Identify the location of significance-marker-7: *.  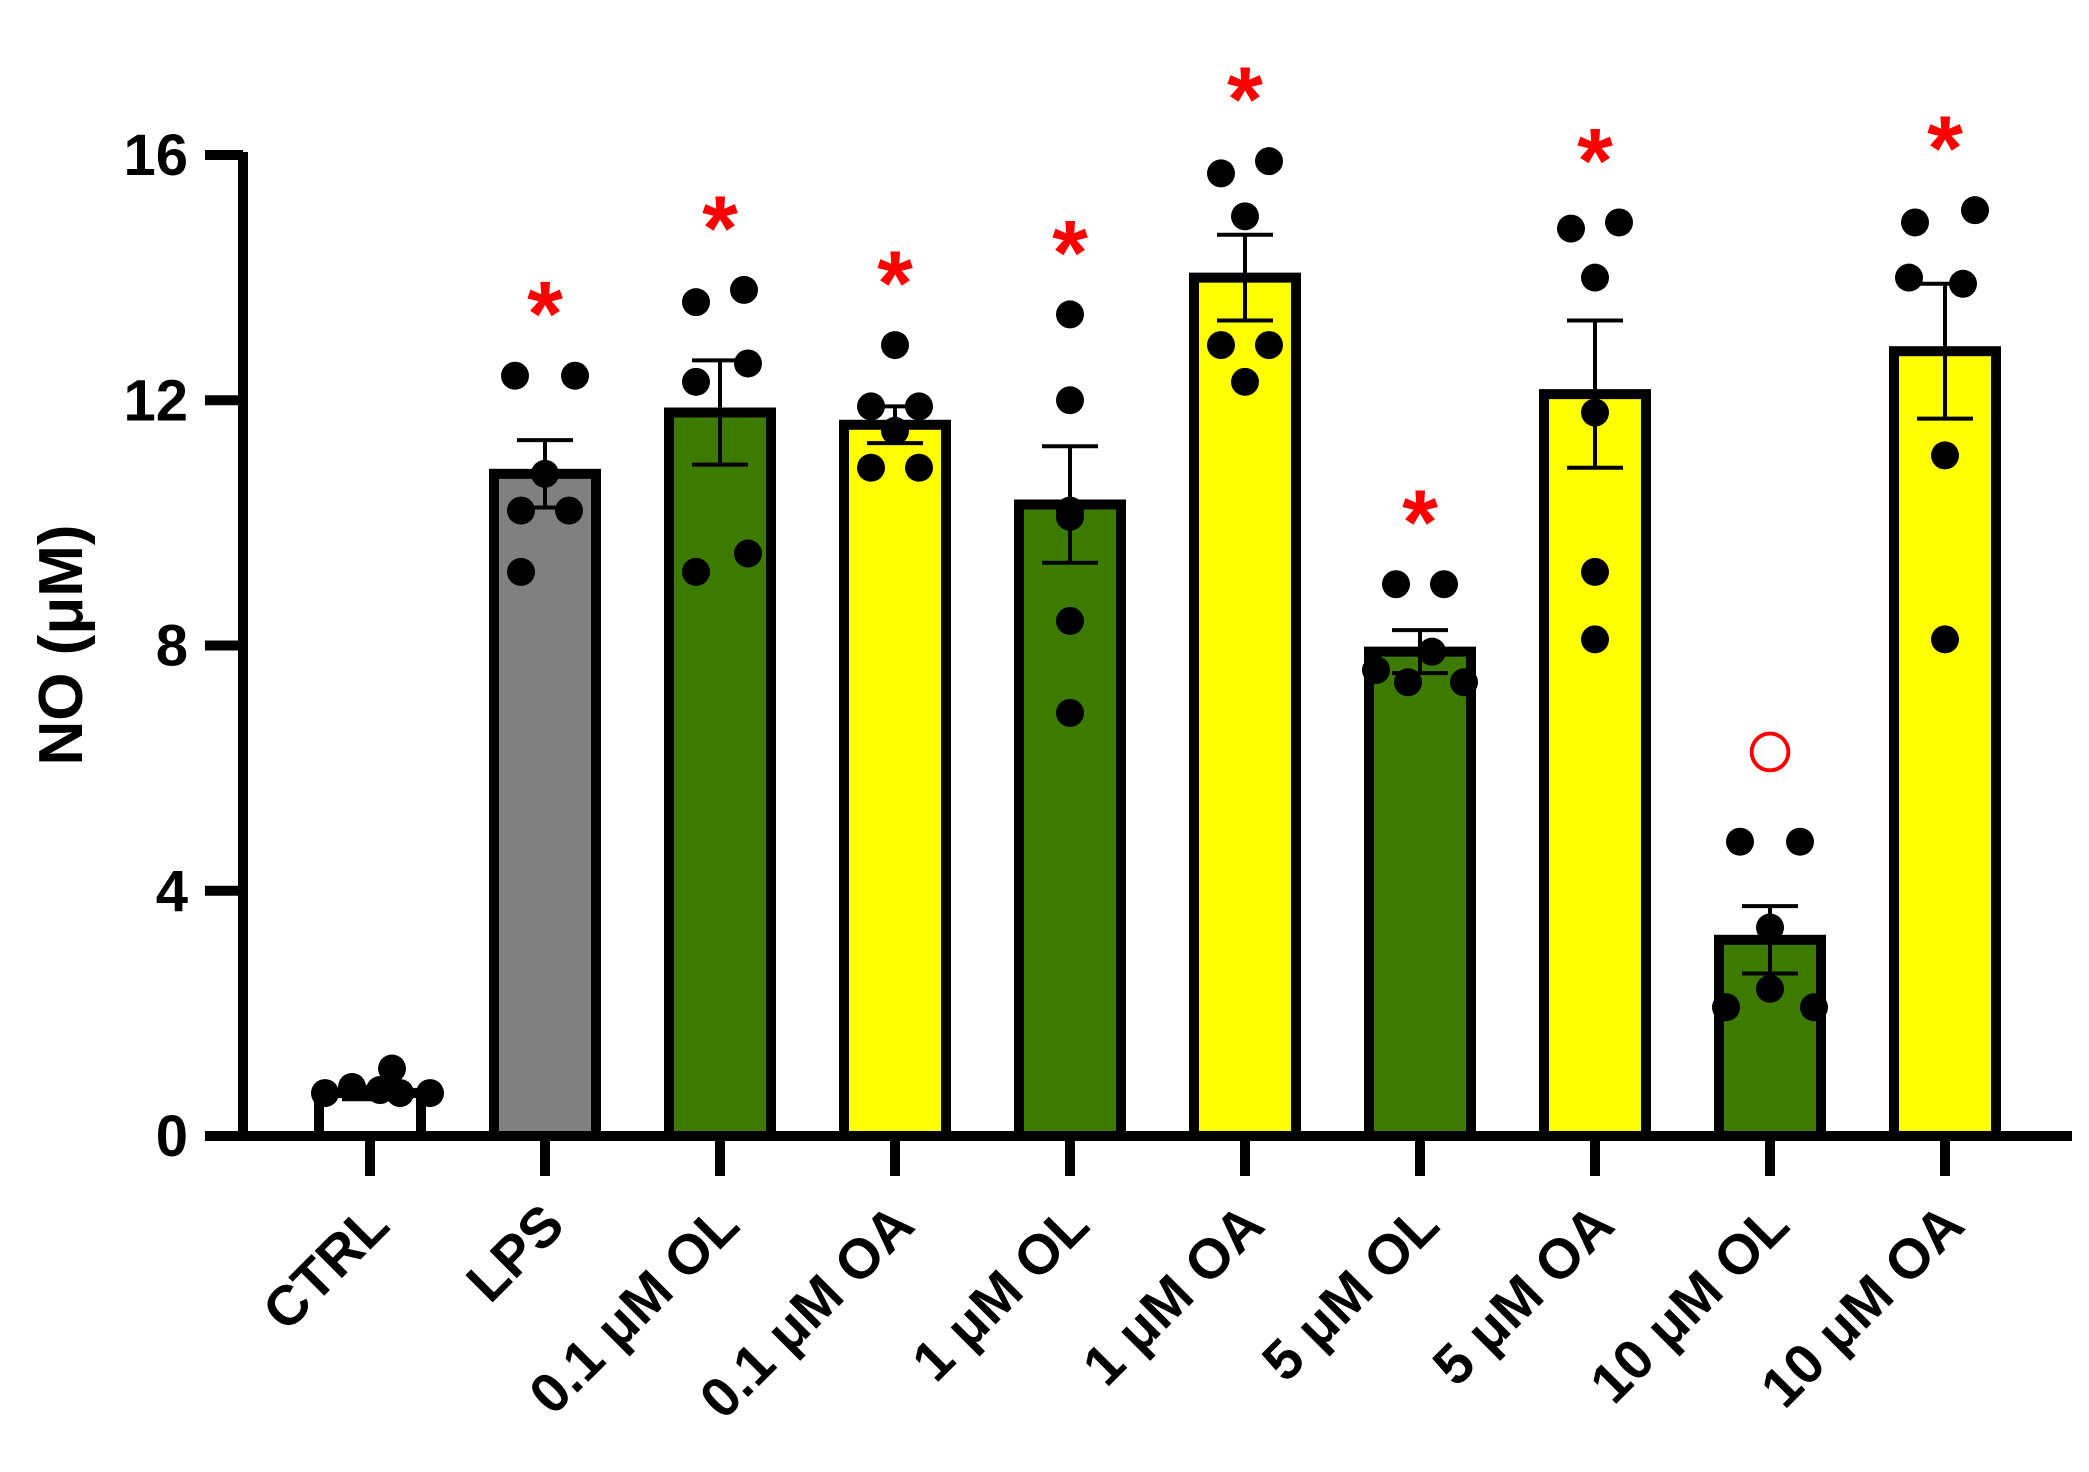
(1595, 161).